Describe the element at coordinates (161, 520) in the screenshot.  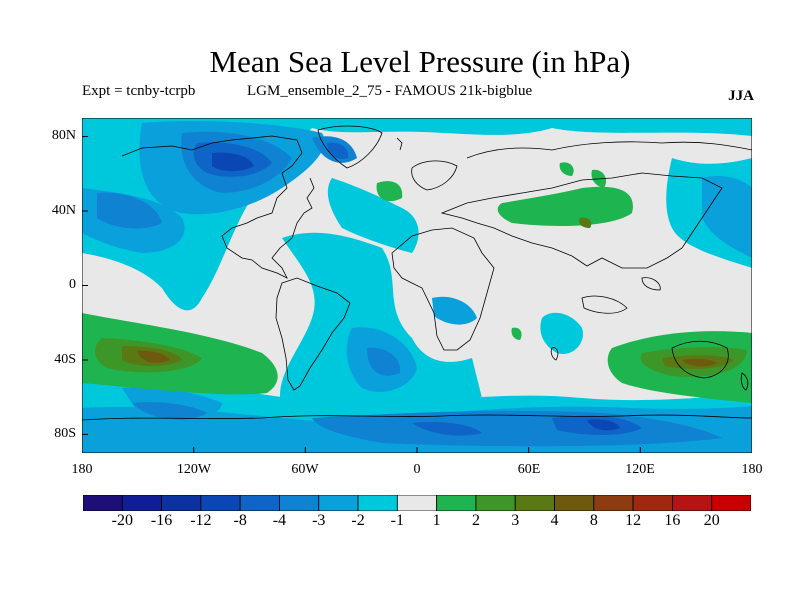
I see `colorbar-label: -16` at that location.